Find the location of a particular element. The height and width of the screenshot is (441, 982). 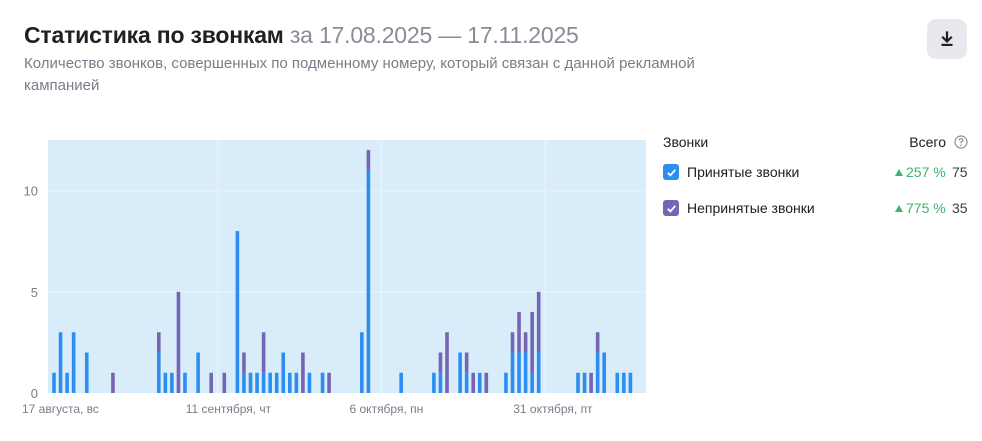

y-tick-label: 10 is located at coordinates (31, 191).